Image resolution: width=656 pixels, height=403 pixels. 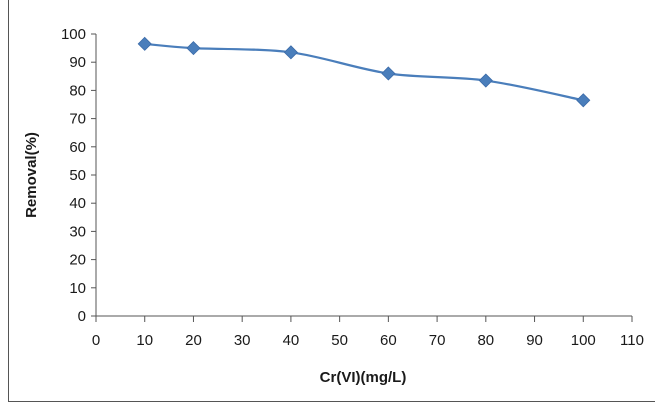 What do you see at coordinates (77, 62) in the screenshot?
I see `y-tick-label: 90` at bounding box center [77, 62].